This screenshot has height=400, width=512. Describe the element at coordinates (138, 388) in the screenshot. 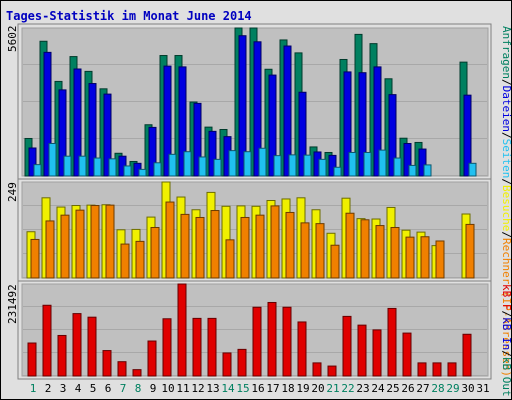

I see `x-label-day-8: 8` at that location.